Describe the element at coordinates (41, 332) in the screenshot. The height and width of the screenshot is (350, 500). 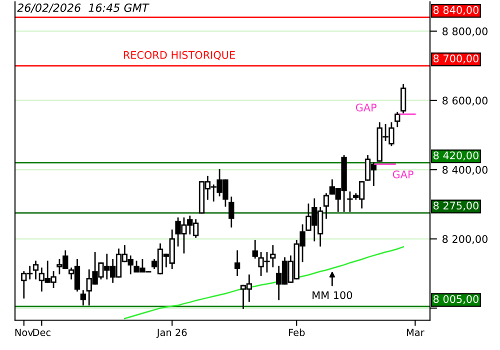
I see `x-tick-label: Dec` at that location.